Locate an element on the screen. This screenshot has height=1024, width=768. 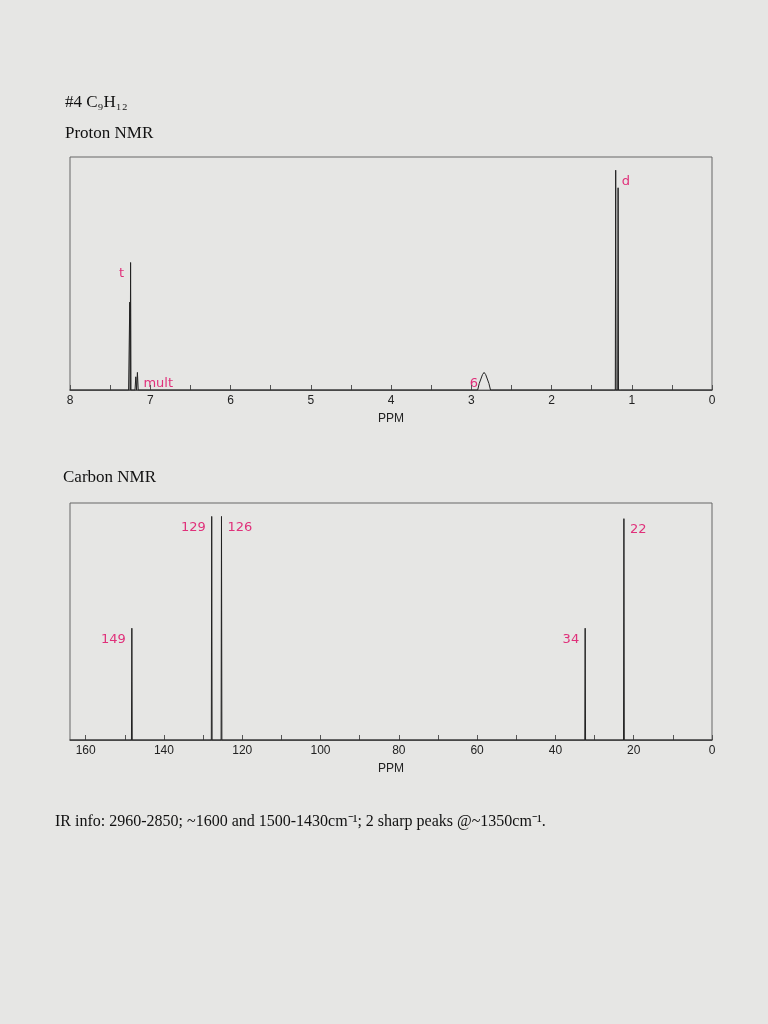
x-tick-label: 140 is located at coordinates (164, 750).